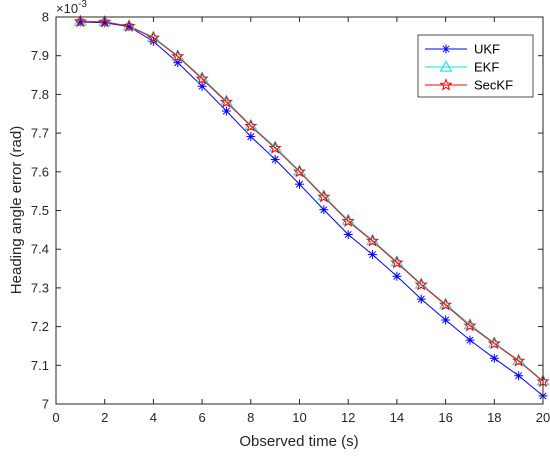 The height and width of the screenshot is (459, 550). What do you see at coordinates (16, 210) in the screenshot?
I see `y-axis-label: Heading angle error (rad)` at bounding box center [16, 210].